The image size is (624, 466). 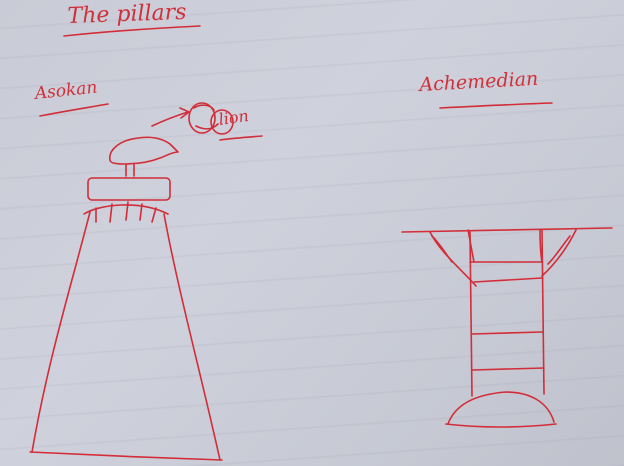 I want to click on lion-doodle-left, so click(x=202, y=118).